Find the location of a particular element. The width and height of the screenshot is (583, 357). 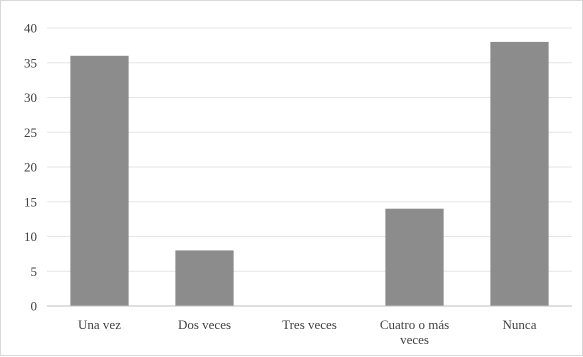

y-tick-label: 30 is located at coordinates (30, 97).